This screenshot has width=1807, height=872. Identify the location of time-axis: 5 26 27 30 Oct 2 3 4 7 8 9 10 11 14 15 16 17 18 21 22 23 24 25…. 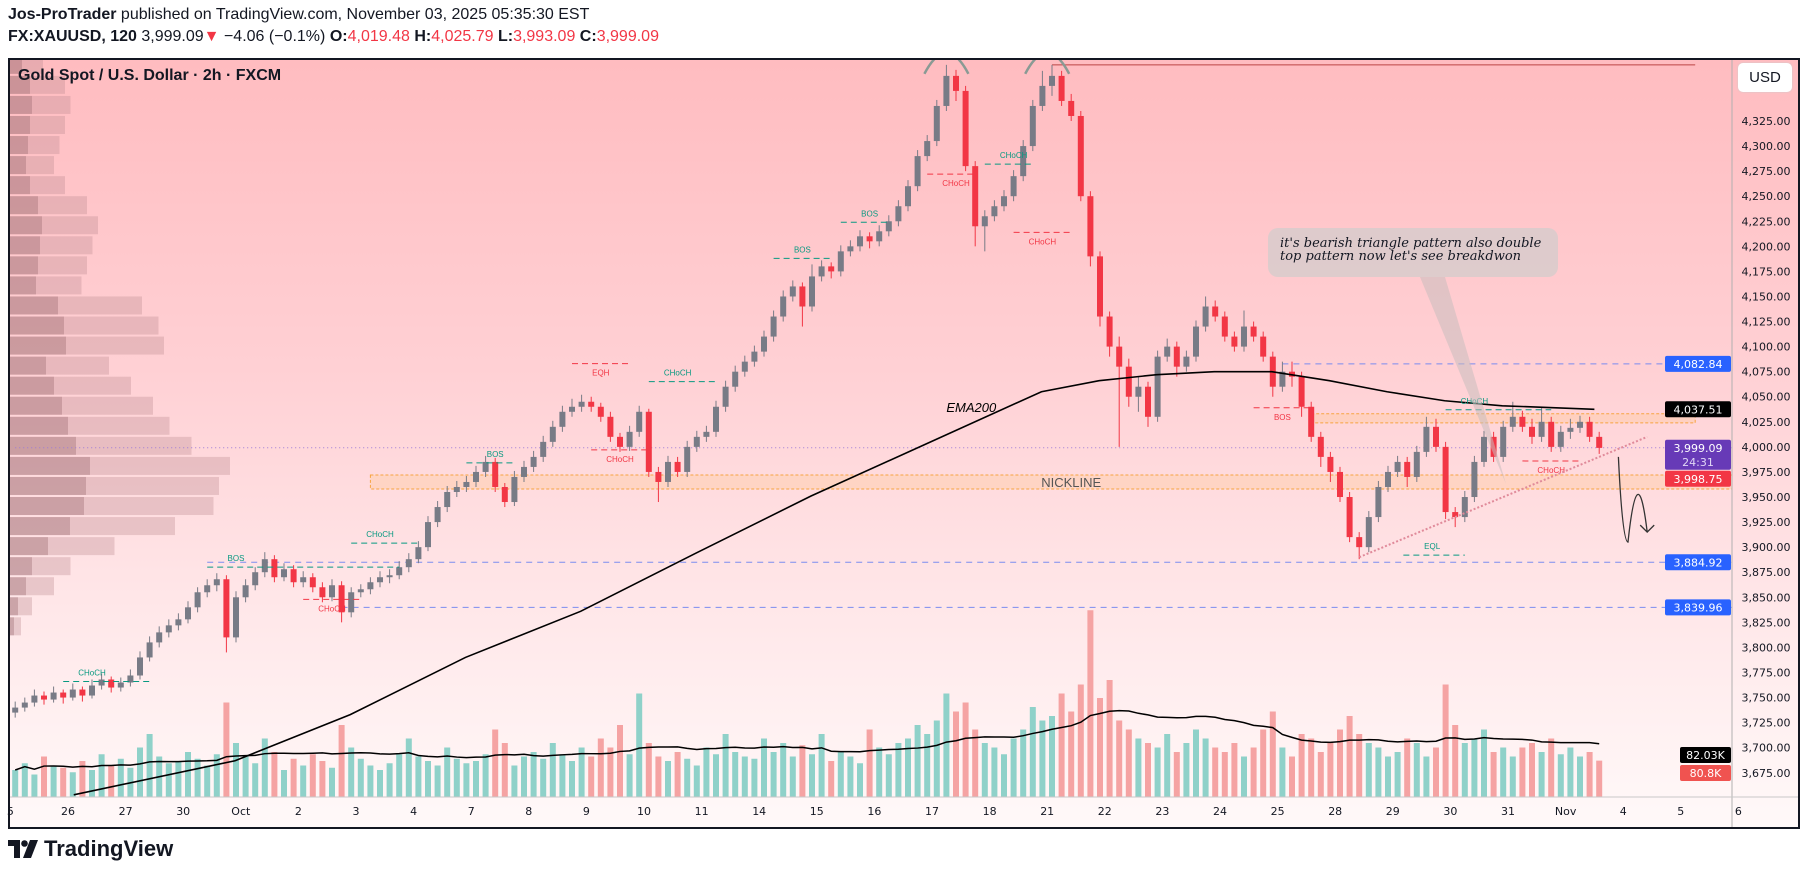
(874, 811).